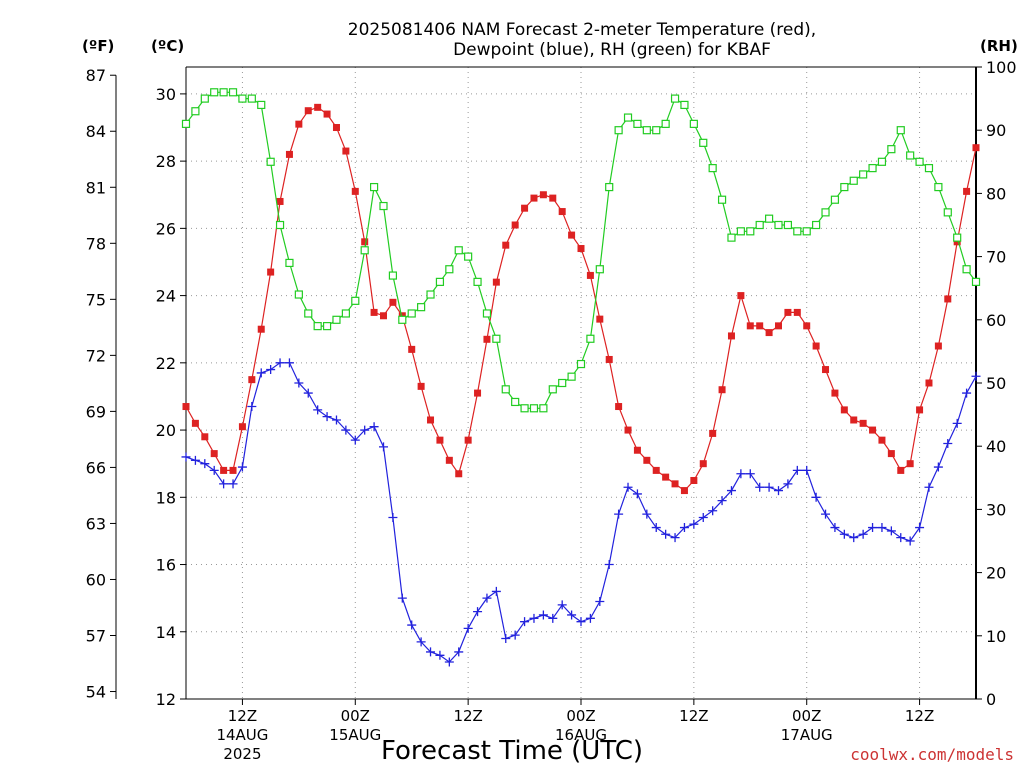  I want to click on rh-tick-label: 40, so click(996, 446).